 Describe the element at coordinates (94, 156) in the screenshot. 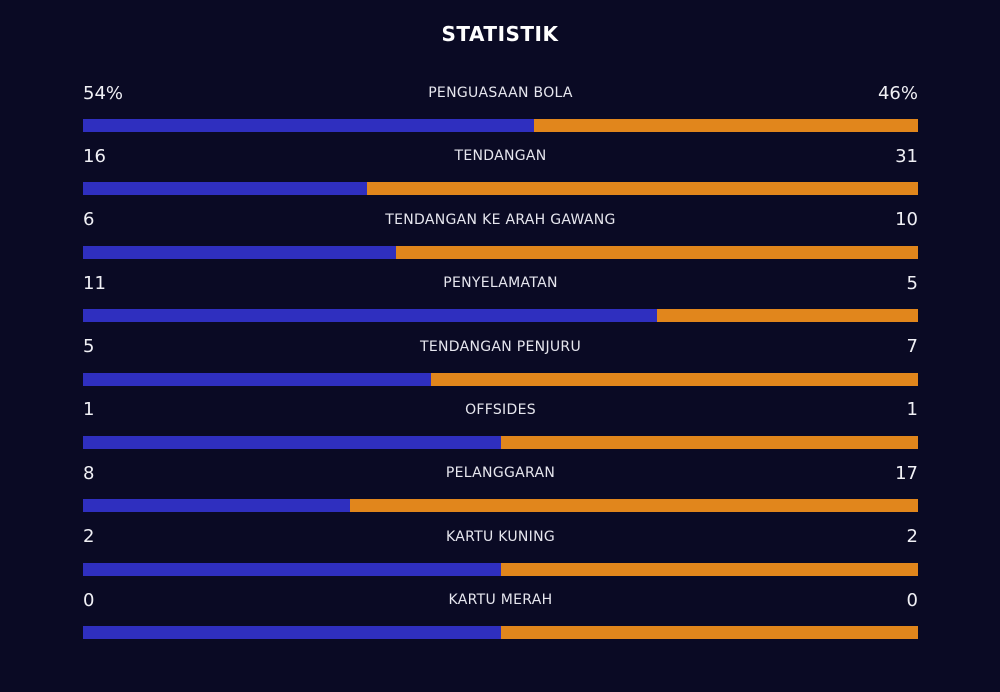

I see `home-value: 16` at that location.